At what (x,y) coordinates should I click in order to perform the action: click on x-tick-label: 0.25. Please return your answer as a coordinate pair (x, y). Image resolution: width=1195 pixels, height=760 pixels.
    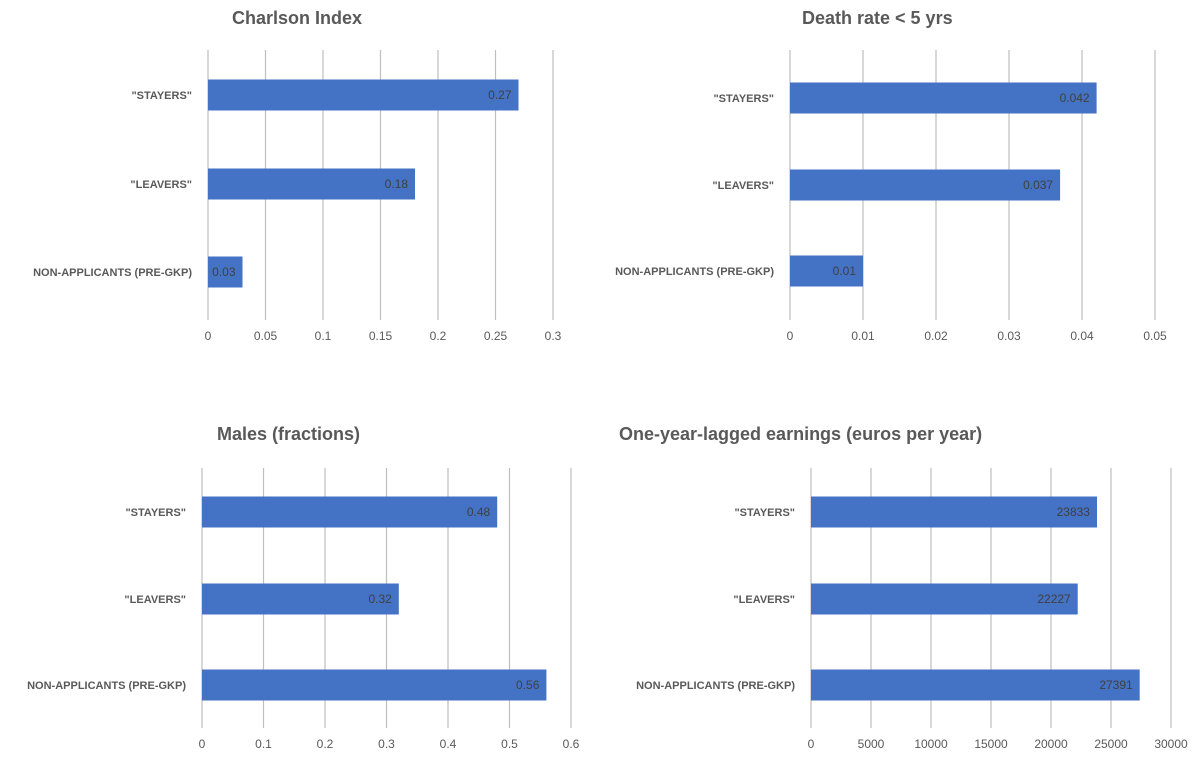
    Looking at the image, I should click on (496, 336).